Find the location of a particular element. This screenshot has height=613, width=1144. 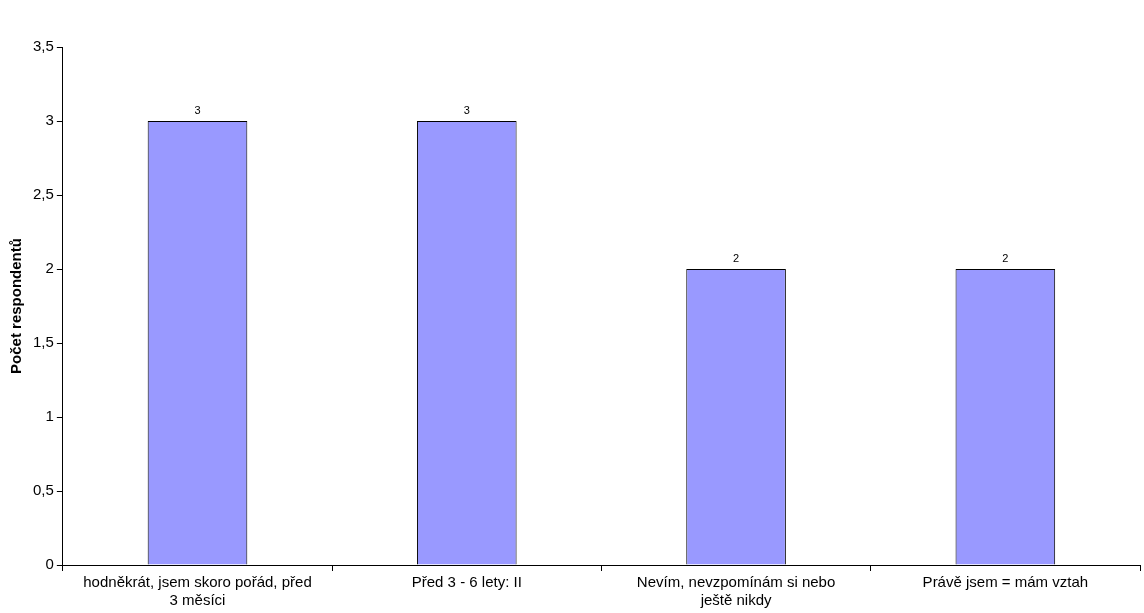

x-tick-label: Před 3 - 6 lety: II is located at coordinates (466, 582).